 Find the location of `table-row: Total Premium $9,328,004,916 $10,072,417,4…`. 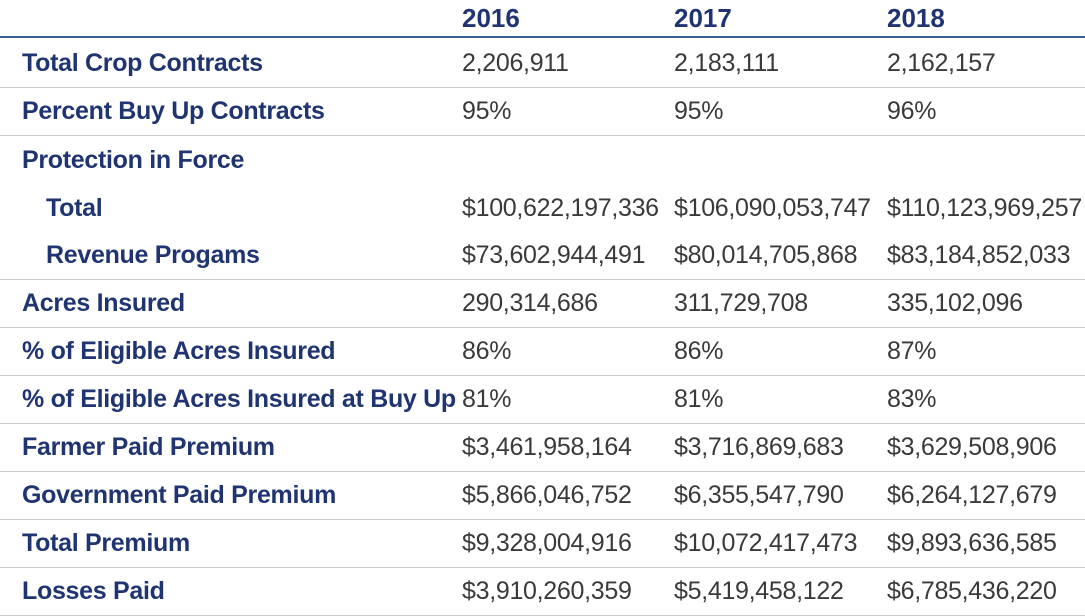

table-row: Total Premium $9,328,004,916 $10,072,417,4… is located at coordinates (542, 544).